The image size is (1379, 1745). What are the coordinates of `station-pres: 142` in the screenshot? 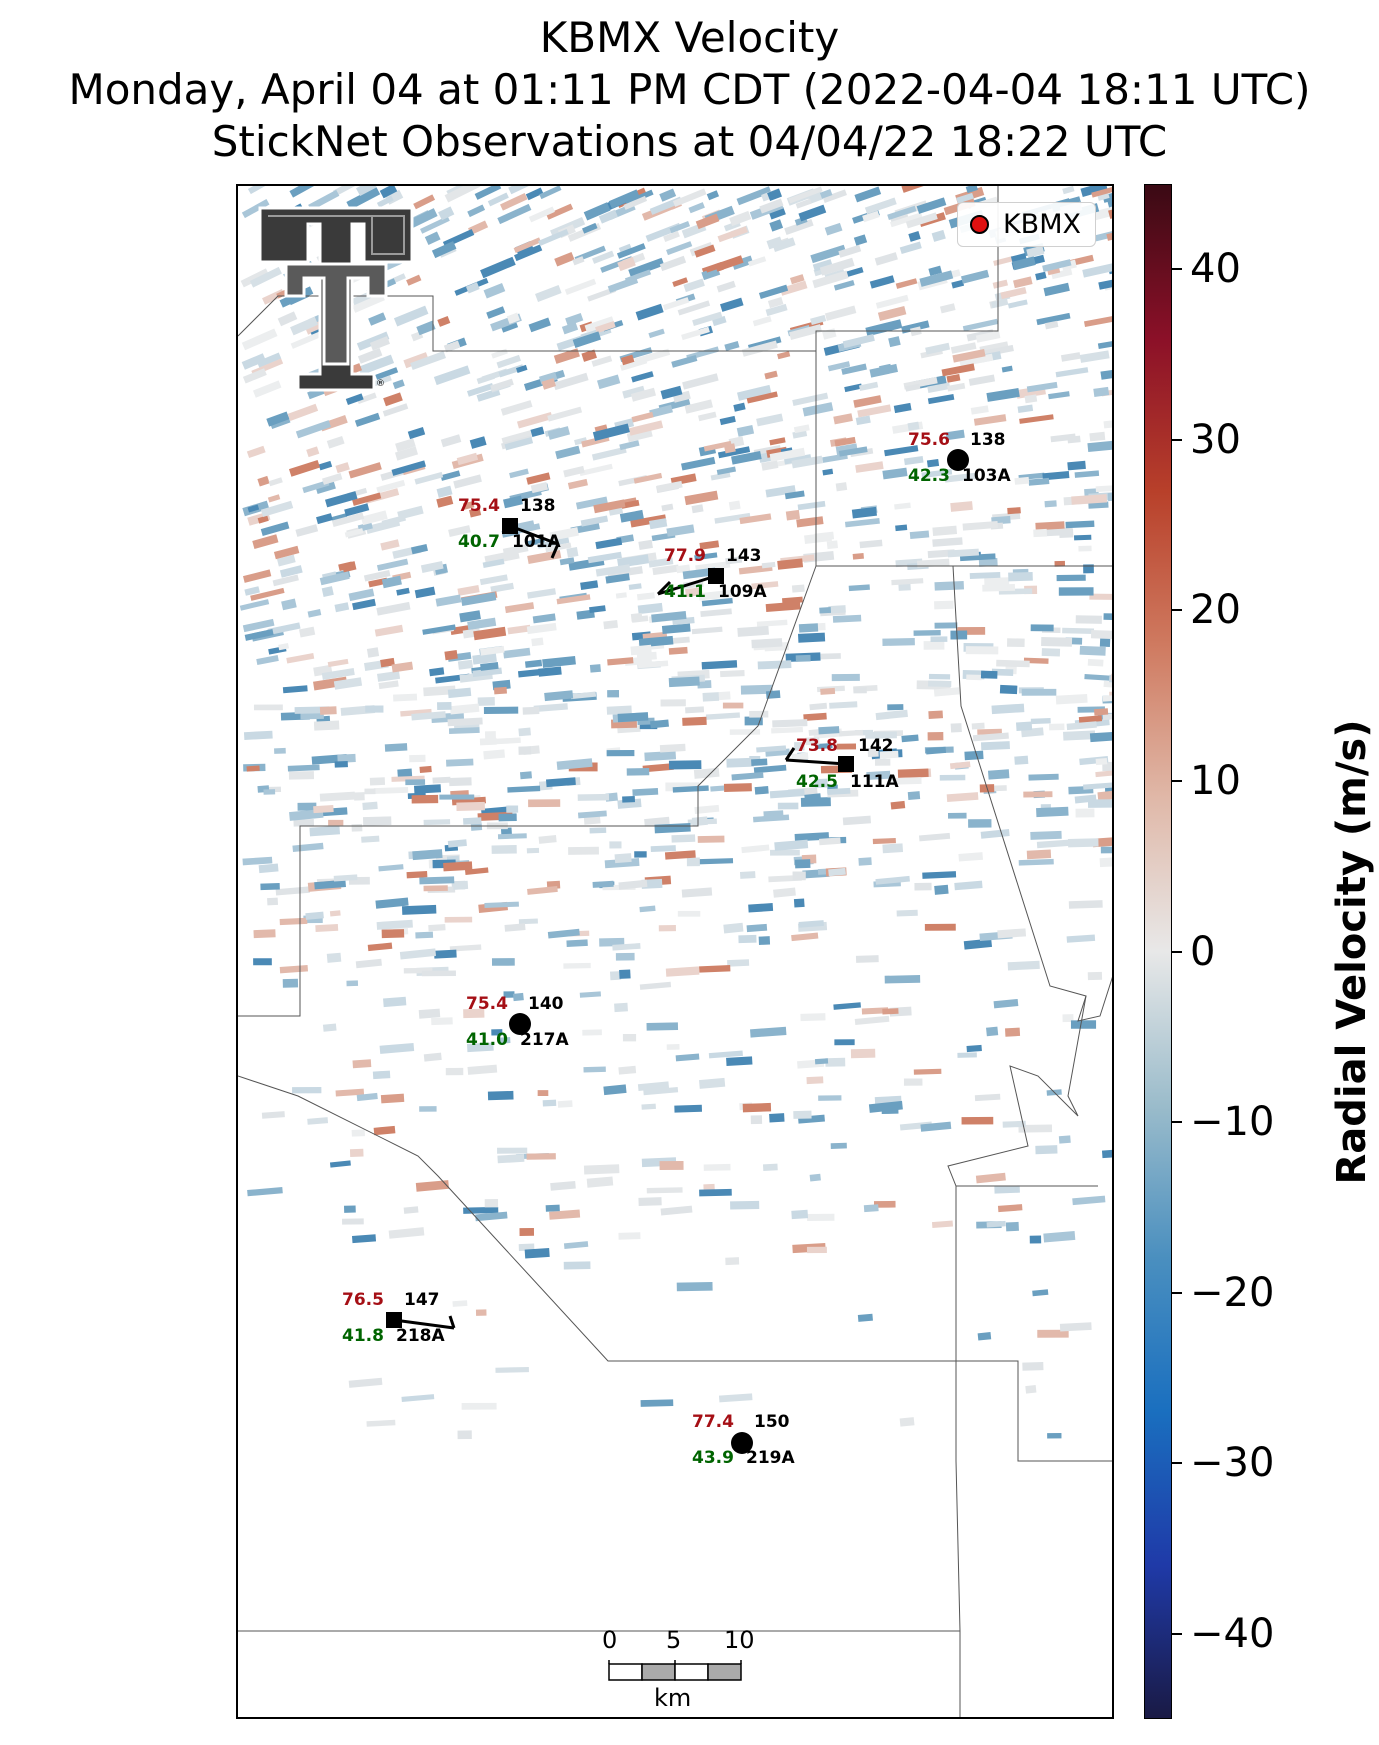 It's located at (876, 746).